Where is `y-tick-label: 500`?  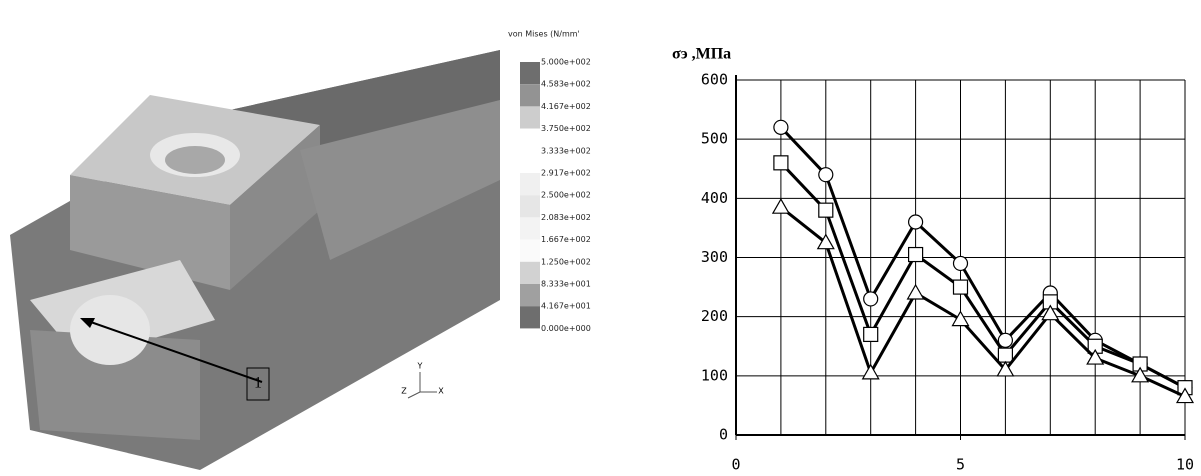 y-tick-label: 500 is located at coordinates (714, 139).